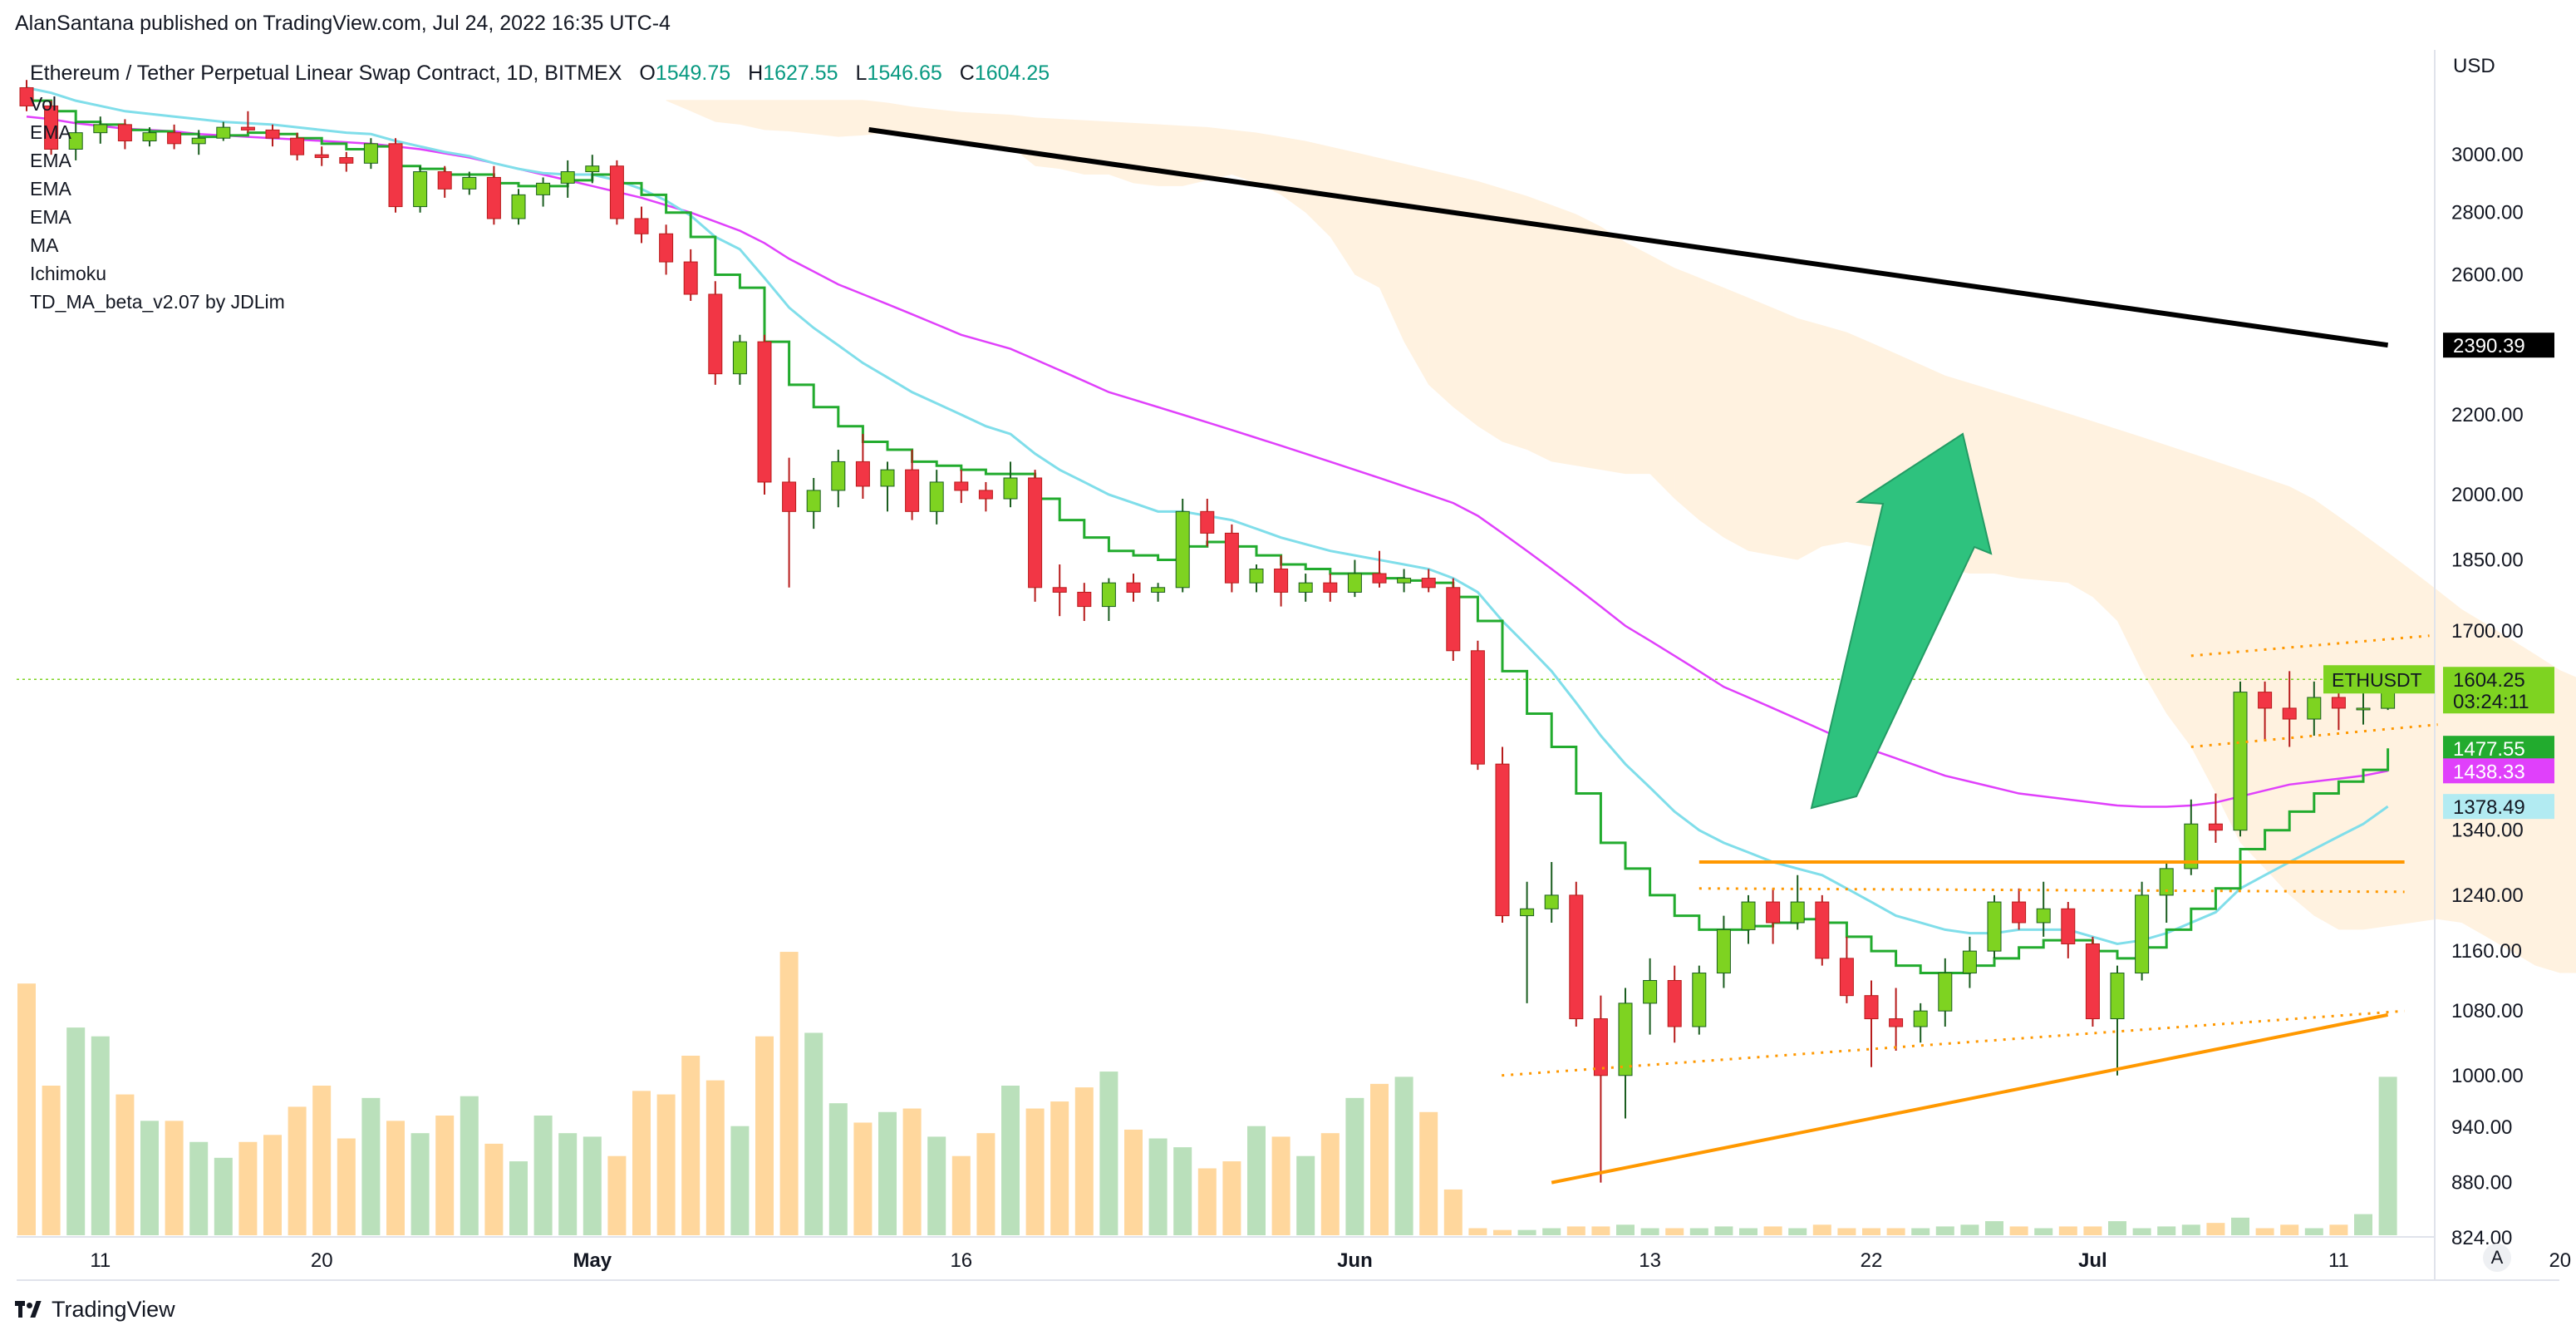 This screenshot has width=2576, height=1340. I want to click on price-tick-label: 1700.00, so click(2487, 631).